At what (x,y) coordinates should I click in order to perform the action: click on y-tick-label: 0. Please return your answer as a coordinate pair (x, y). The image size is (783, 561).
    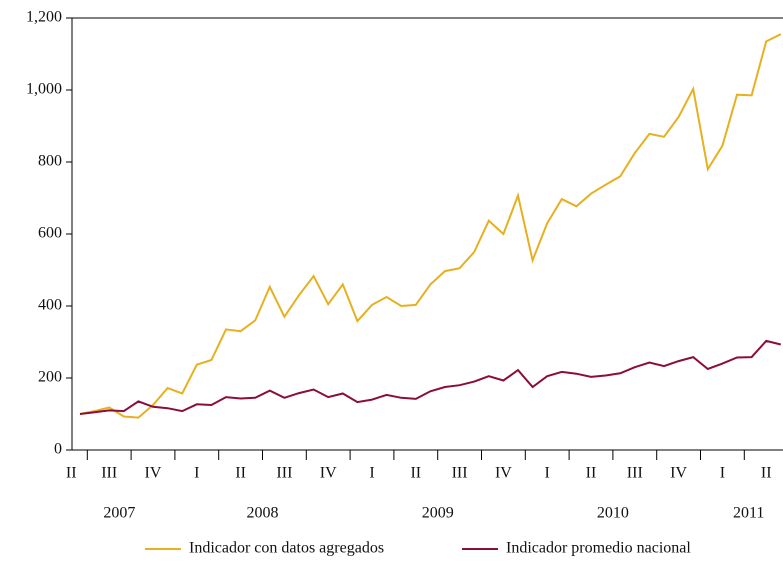
    Looking at the image, I should click on (58, 449).